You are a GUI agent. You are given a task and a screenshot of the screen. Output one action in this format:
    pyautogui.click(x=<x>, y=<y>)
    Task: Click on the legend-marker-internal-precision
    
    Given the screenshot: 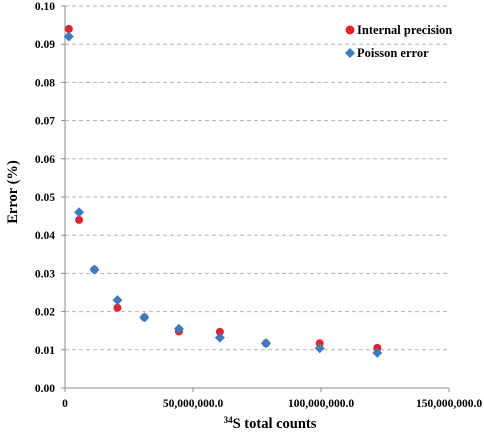 What is the action you would take?
    pyautogui.click(x=350, y=30)
    